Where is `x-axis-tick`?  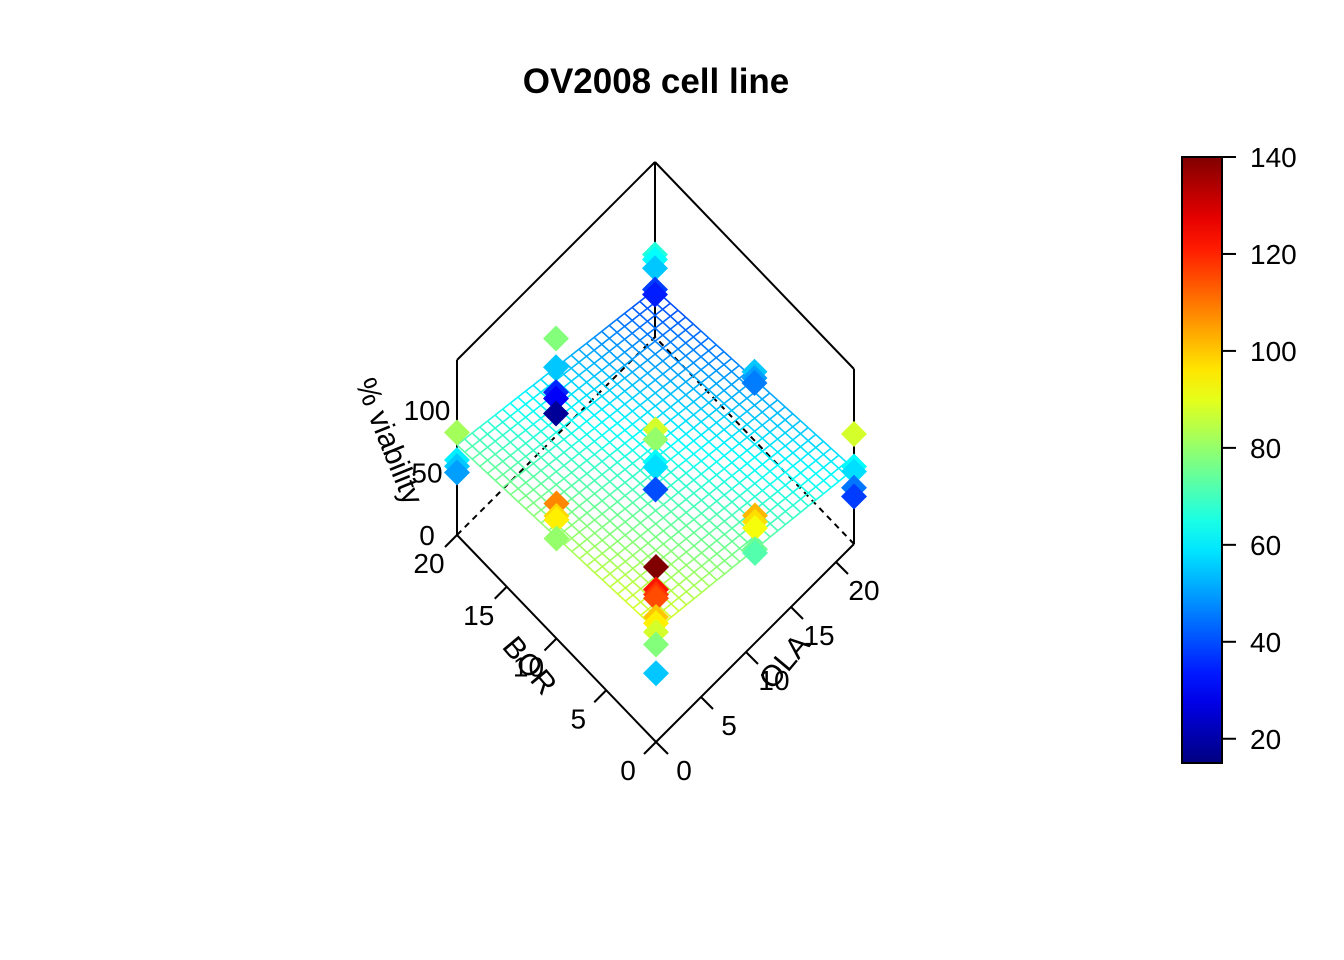 x-axis-tick is located at coordinates (501, 593).